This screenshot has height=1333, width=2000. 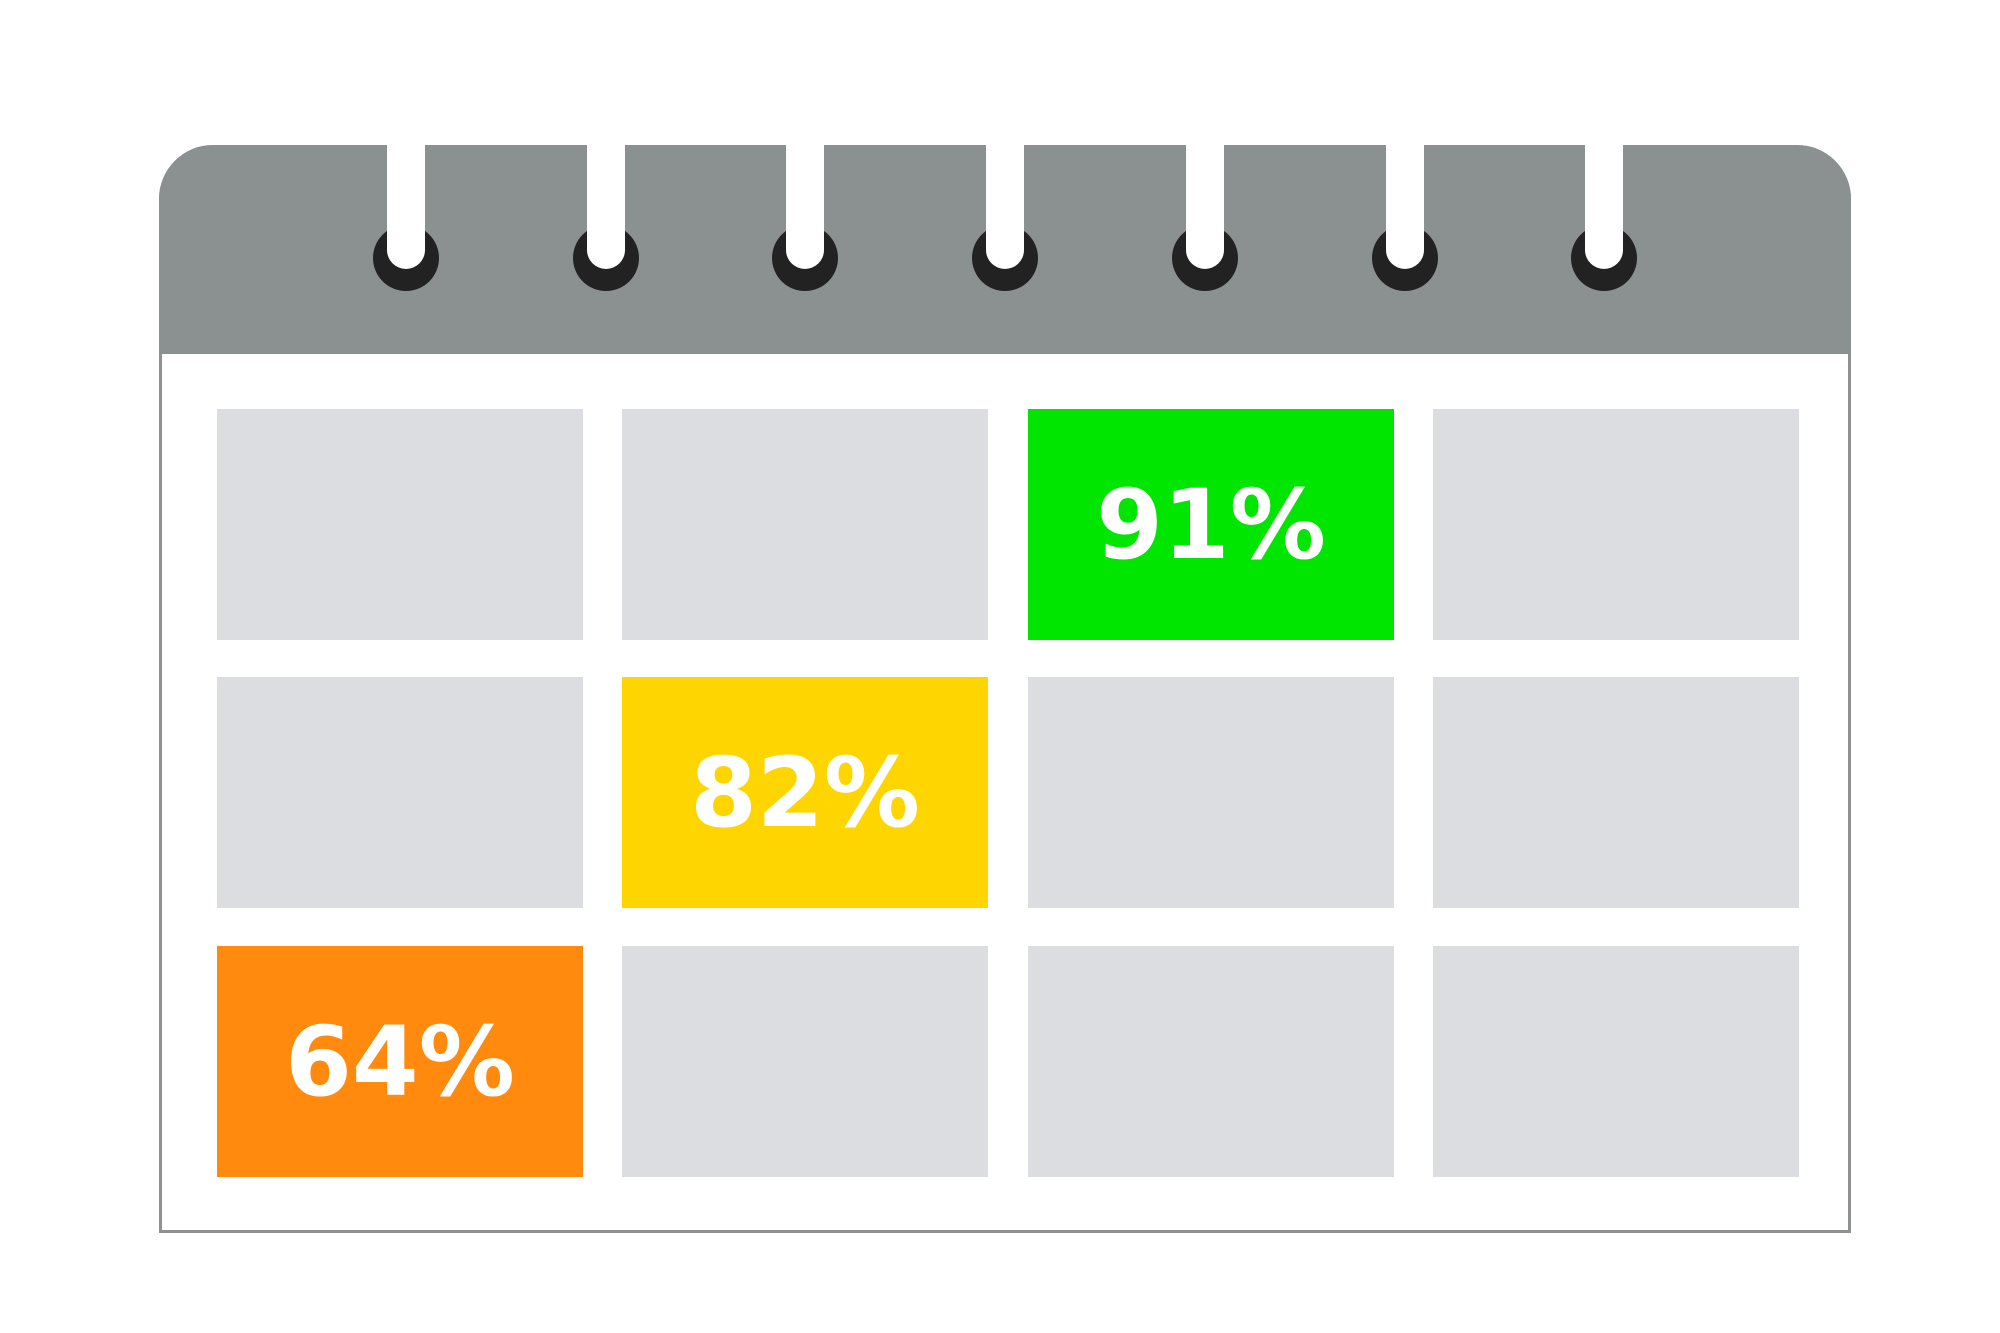 I want to click on highlighted-day-cell: 91%, so click(x=1211, y=524).